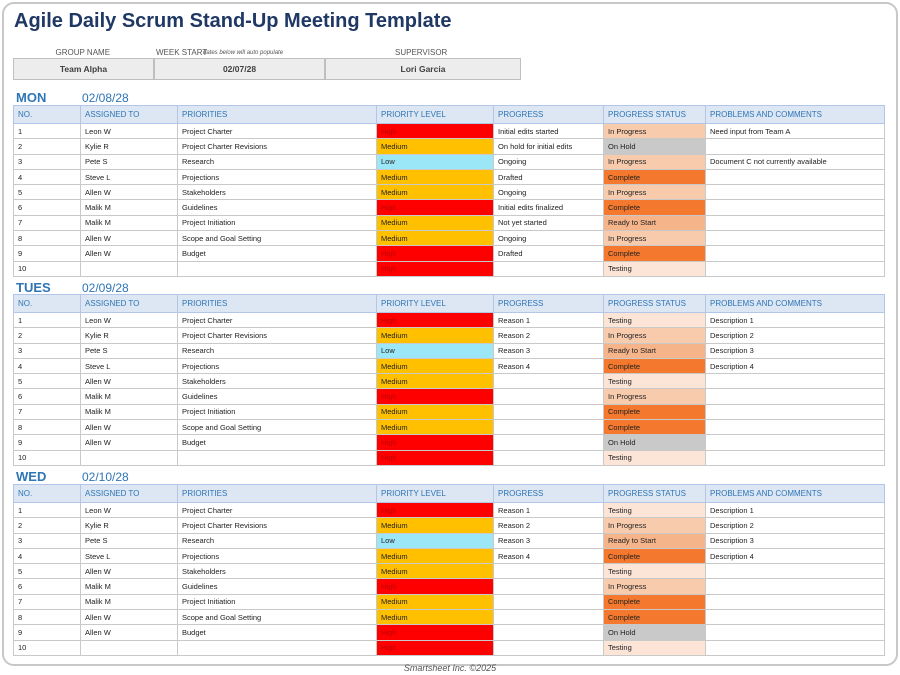  What do you see at coordinates (449, 442) in the screenshot?
I see `row: 9 Allen W Budget High On Hold` at bounding box center [449, 442].